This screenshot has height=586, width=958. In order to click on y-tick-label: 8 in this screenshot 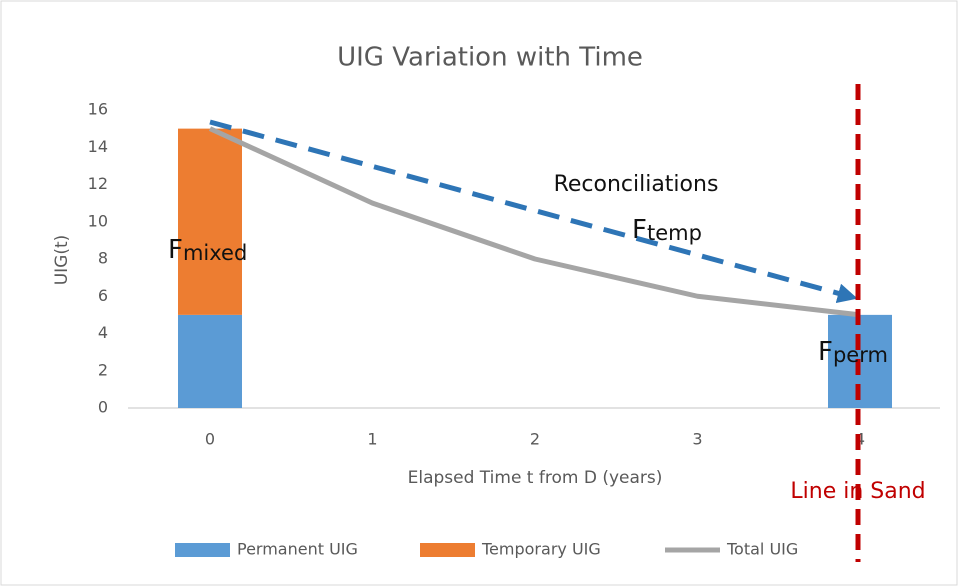, I will do `click(103, 258)`.